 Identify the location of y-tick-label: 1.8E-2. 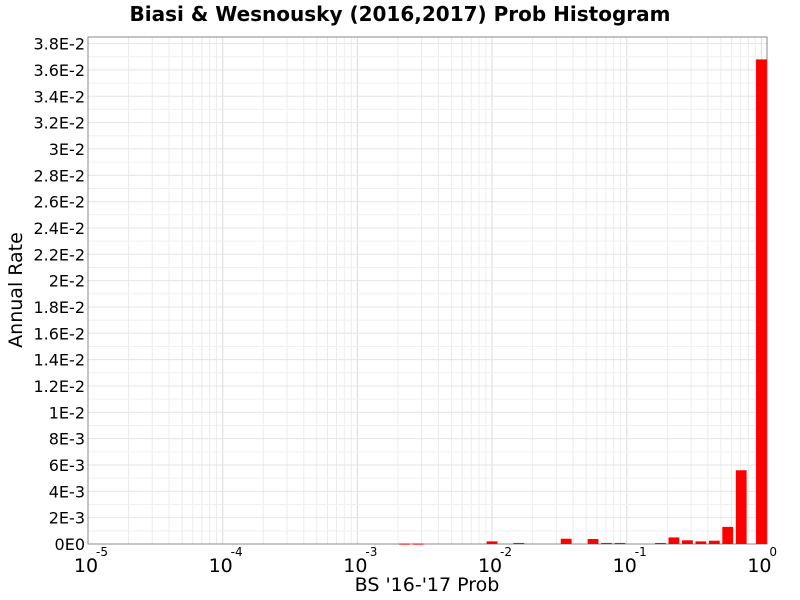
(59, 307).